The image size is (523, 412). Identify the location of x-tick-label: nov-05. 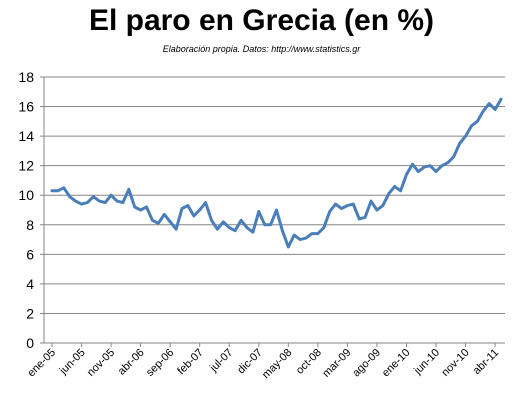
(101, 363).